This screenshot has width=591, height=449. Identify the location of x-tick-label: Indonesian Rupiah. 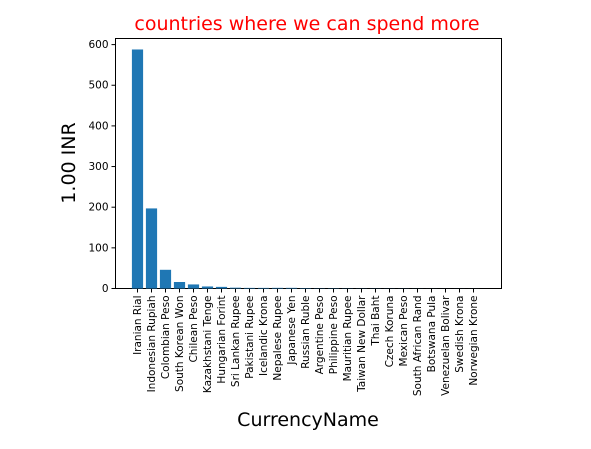
(152, 344).